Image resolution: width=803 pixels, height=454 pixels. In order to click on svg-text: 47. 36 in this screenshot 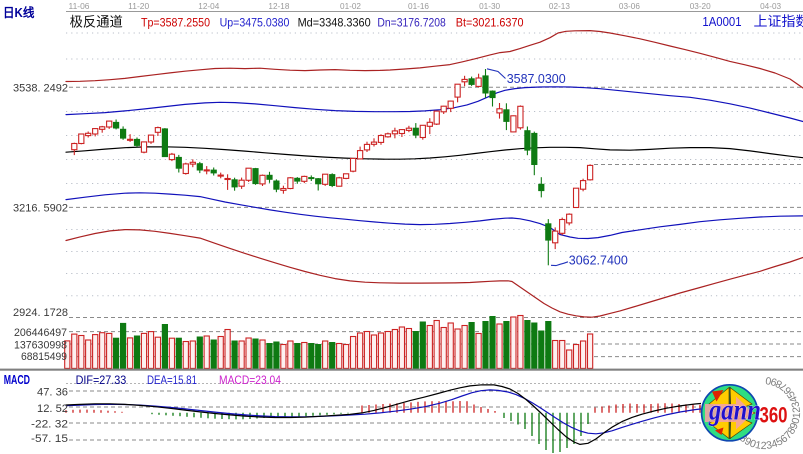, I will do `click(52, 392)`.